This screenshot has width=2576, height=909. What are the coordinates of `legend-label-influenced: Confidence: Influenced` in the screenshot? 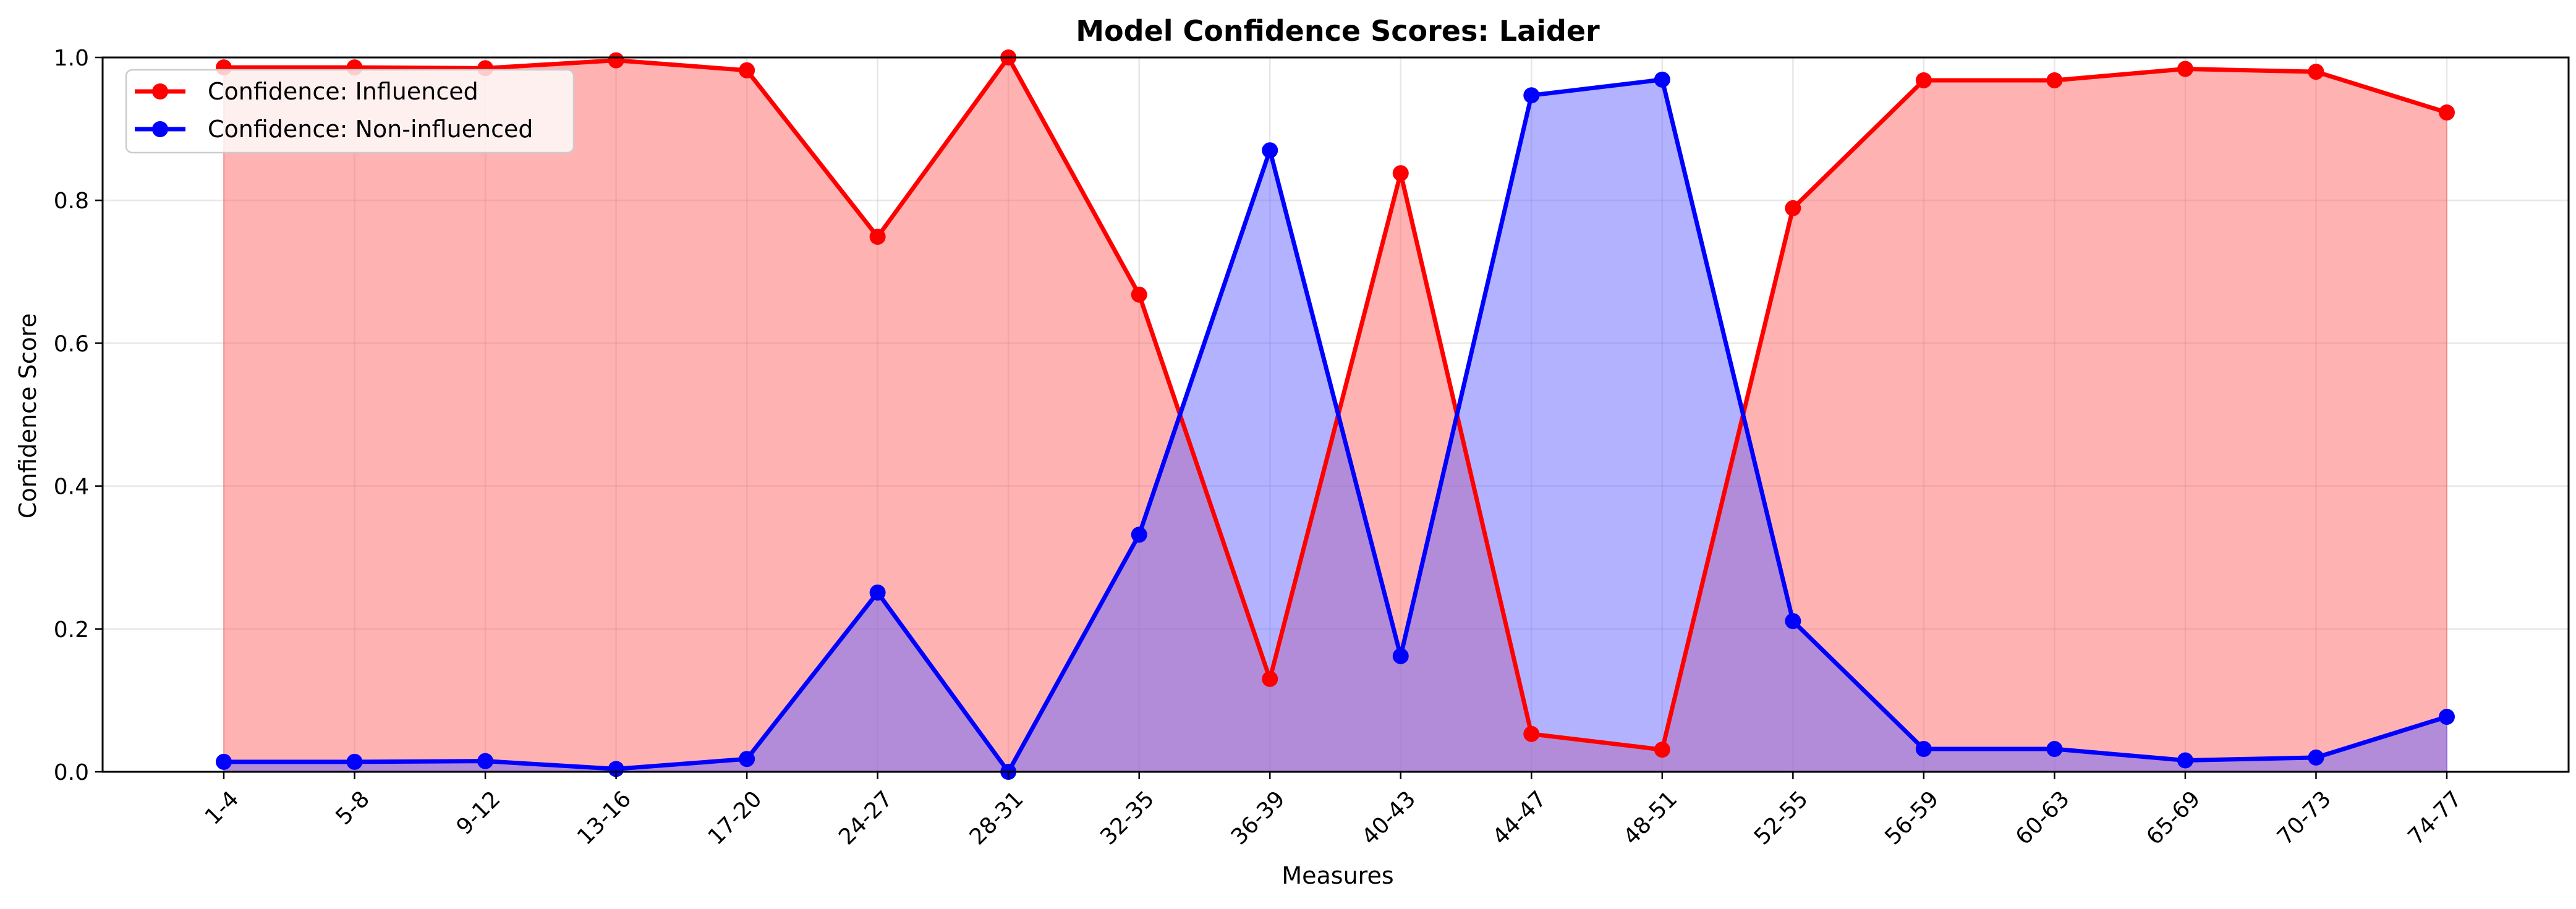 It's located at (343, 91).